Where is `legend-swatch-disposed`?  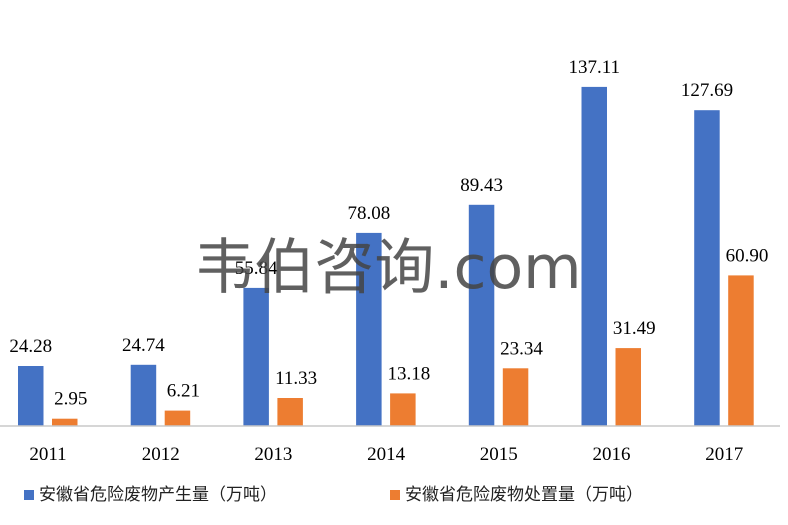
legend-swatch-disposed is located at coordinates (395, 495).